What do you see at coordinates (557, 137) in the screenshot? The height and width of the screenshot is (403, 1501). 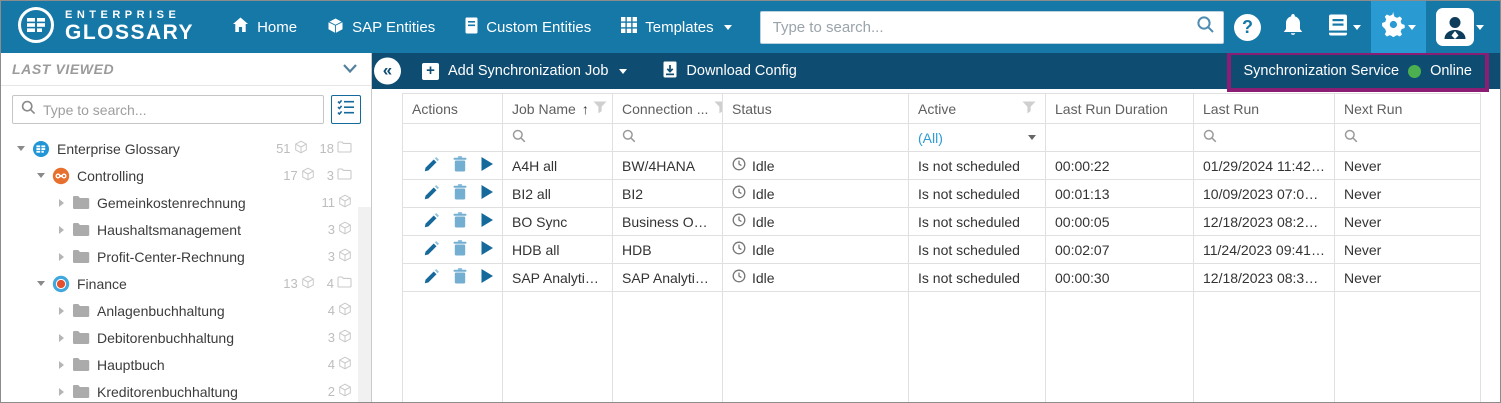 I see `filter-job-name` at bounding box center [557, 137].